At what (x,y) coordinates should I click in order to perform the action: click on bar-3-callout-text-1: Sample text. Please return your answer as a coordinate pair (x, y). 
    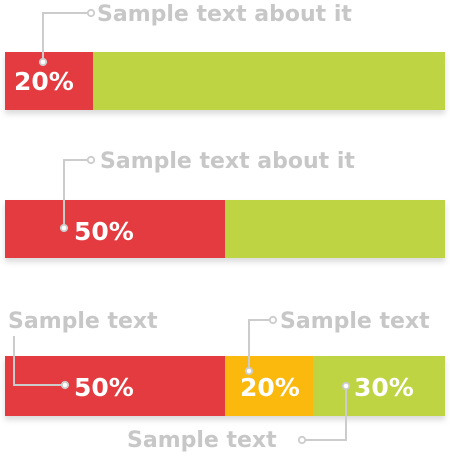
    Looking at the image, I should click on (83, 321).